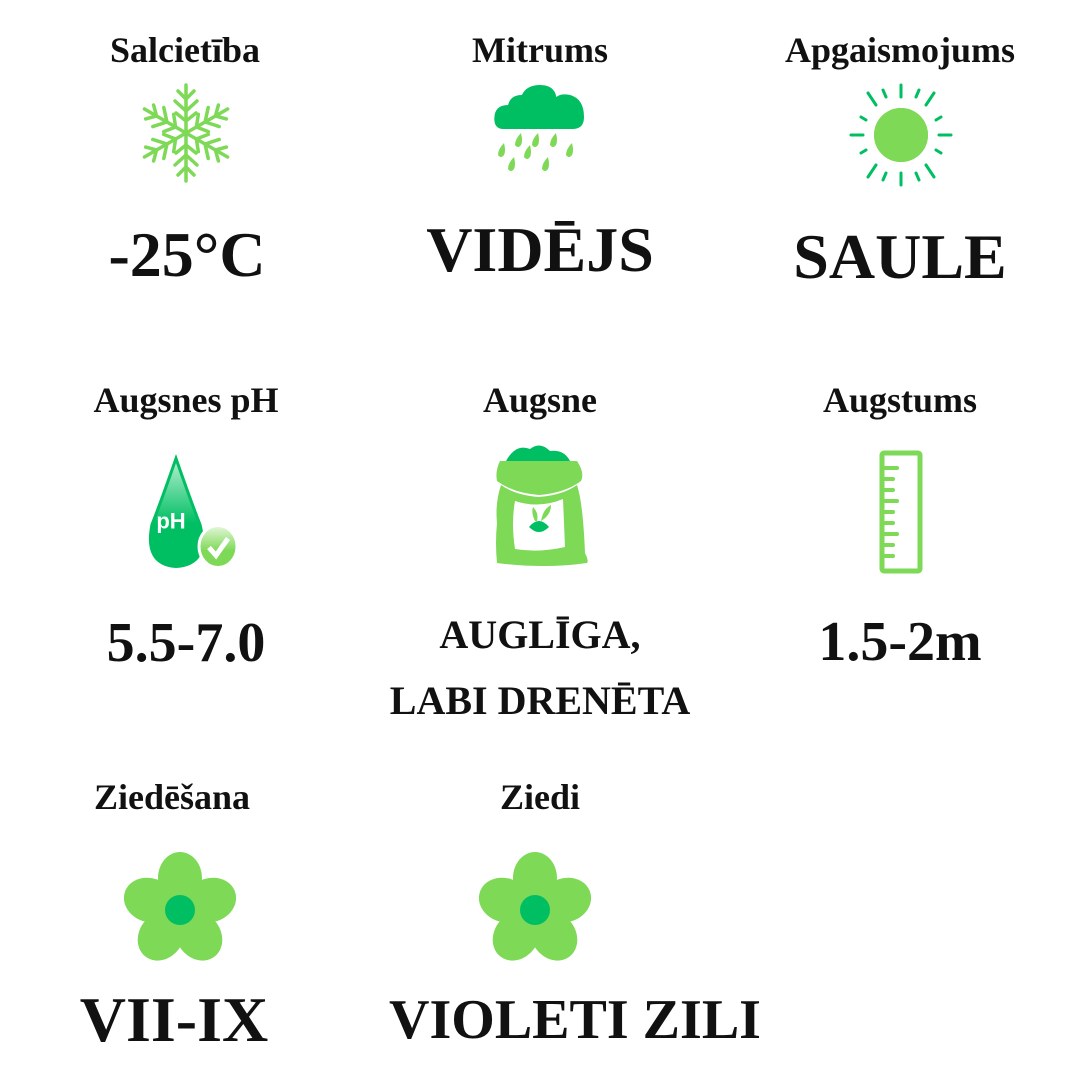  What do you see at coordinates (540, 797) in the screenshot?
I see `flowers-label: Ziedi` at bounding box center [540, 797].